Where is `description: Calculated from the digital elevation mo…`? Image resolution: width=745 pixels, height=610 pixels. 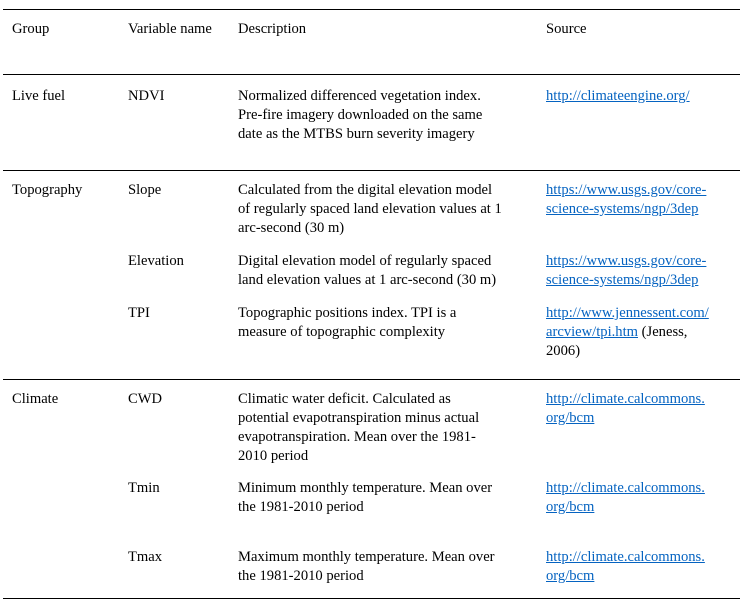
description: Calculated from the digital elevation mo… is located at coordinates (370, 209).